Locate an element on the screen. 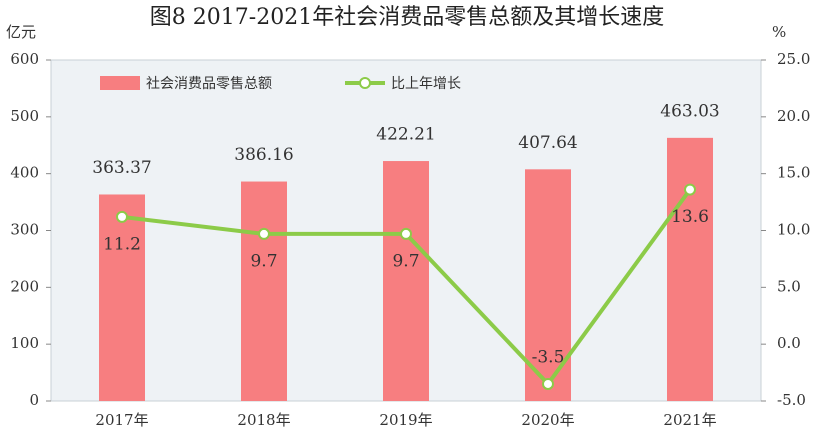 The height and width of the screenshot is (432, 814). legend-label: 比上年增长 is located at coordinates (426, 84).